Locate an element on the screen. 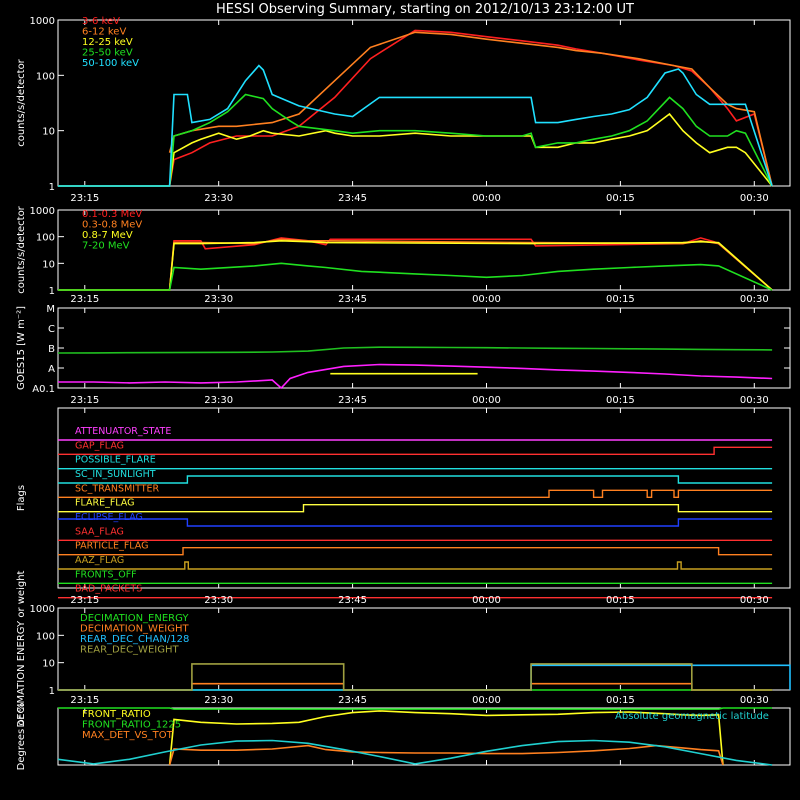 The image size is (800, 800). panel-2-frame is located at coordinates (424, 250).